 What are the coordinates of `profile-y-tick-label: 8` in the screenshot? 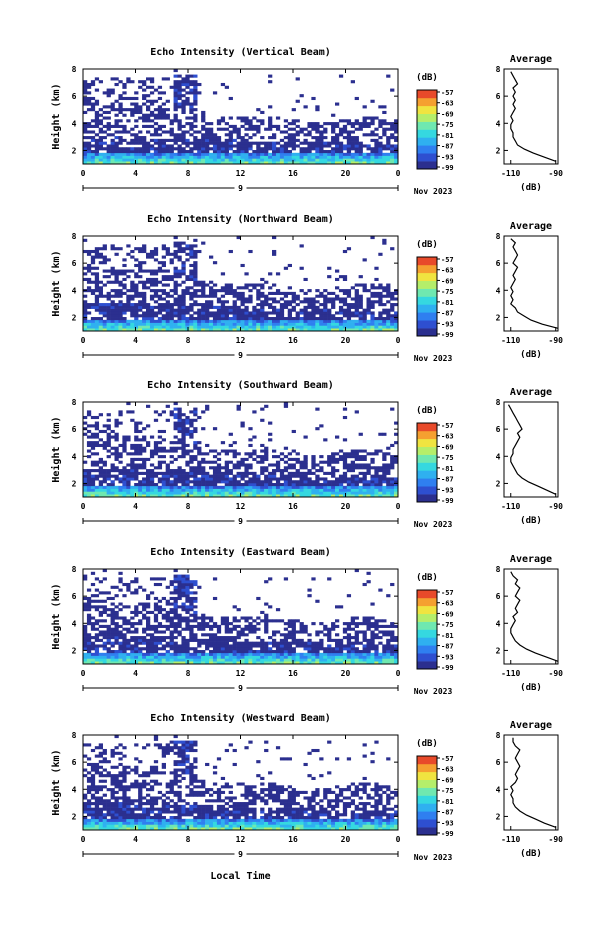 It's located at (498, 402).